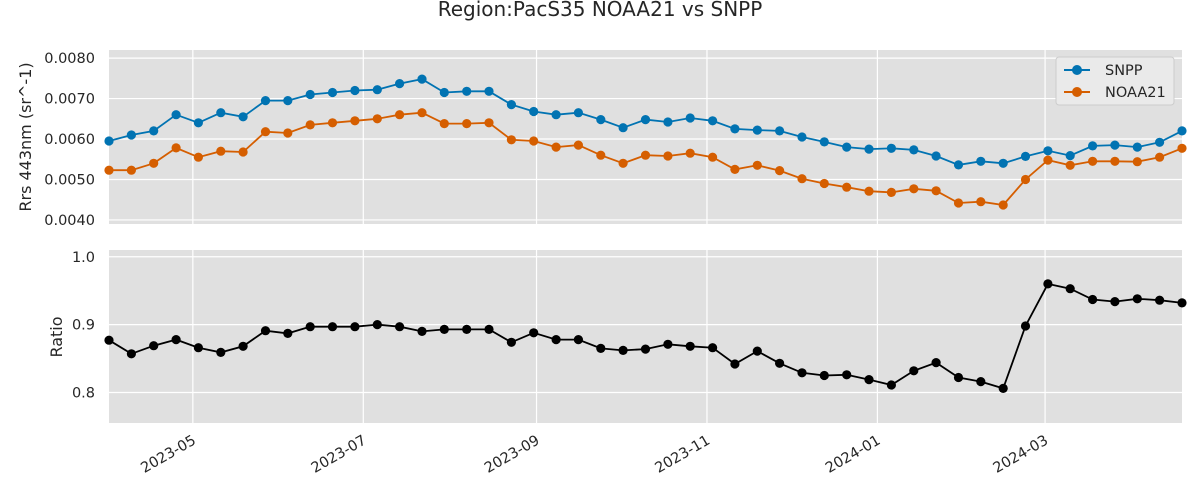  What do you see at coordinates (512, 455) in the screenshot?
I see `x-tick-label: 2023-09` at bounding box center [512, 455].